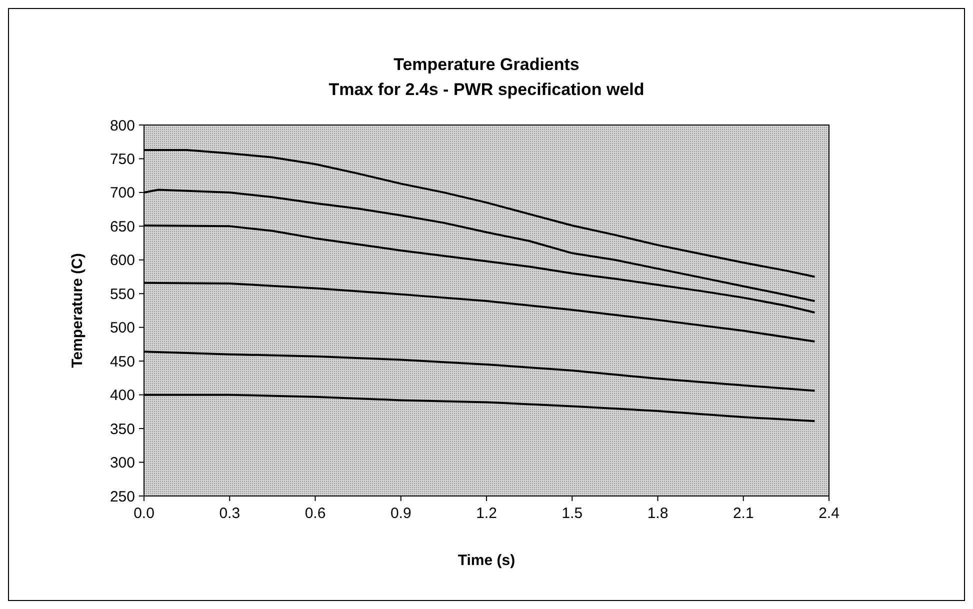 This screenshot has height=609, width=973. Describe the element at coordinates (122, 497) in the screenshot. I see `y-tick-label: 250` at that location.